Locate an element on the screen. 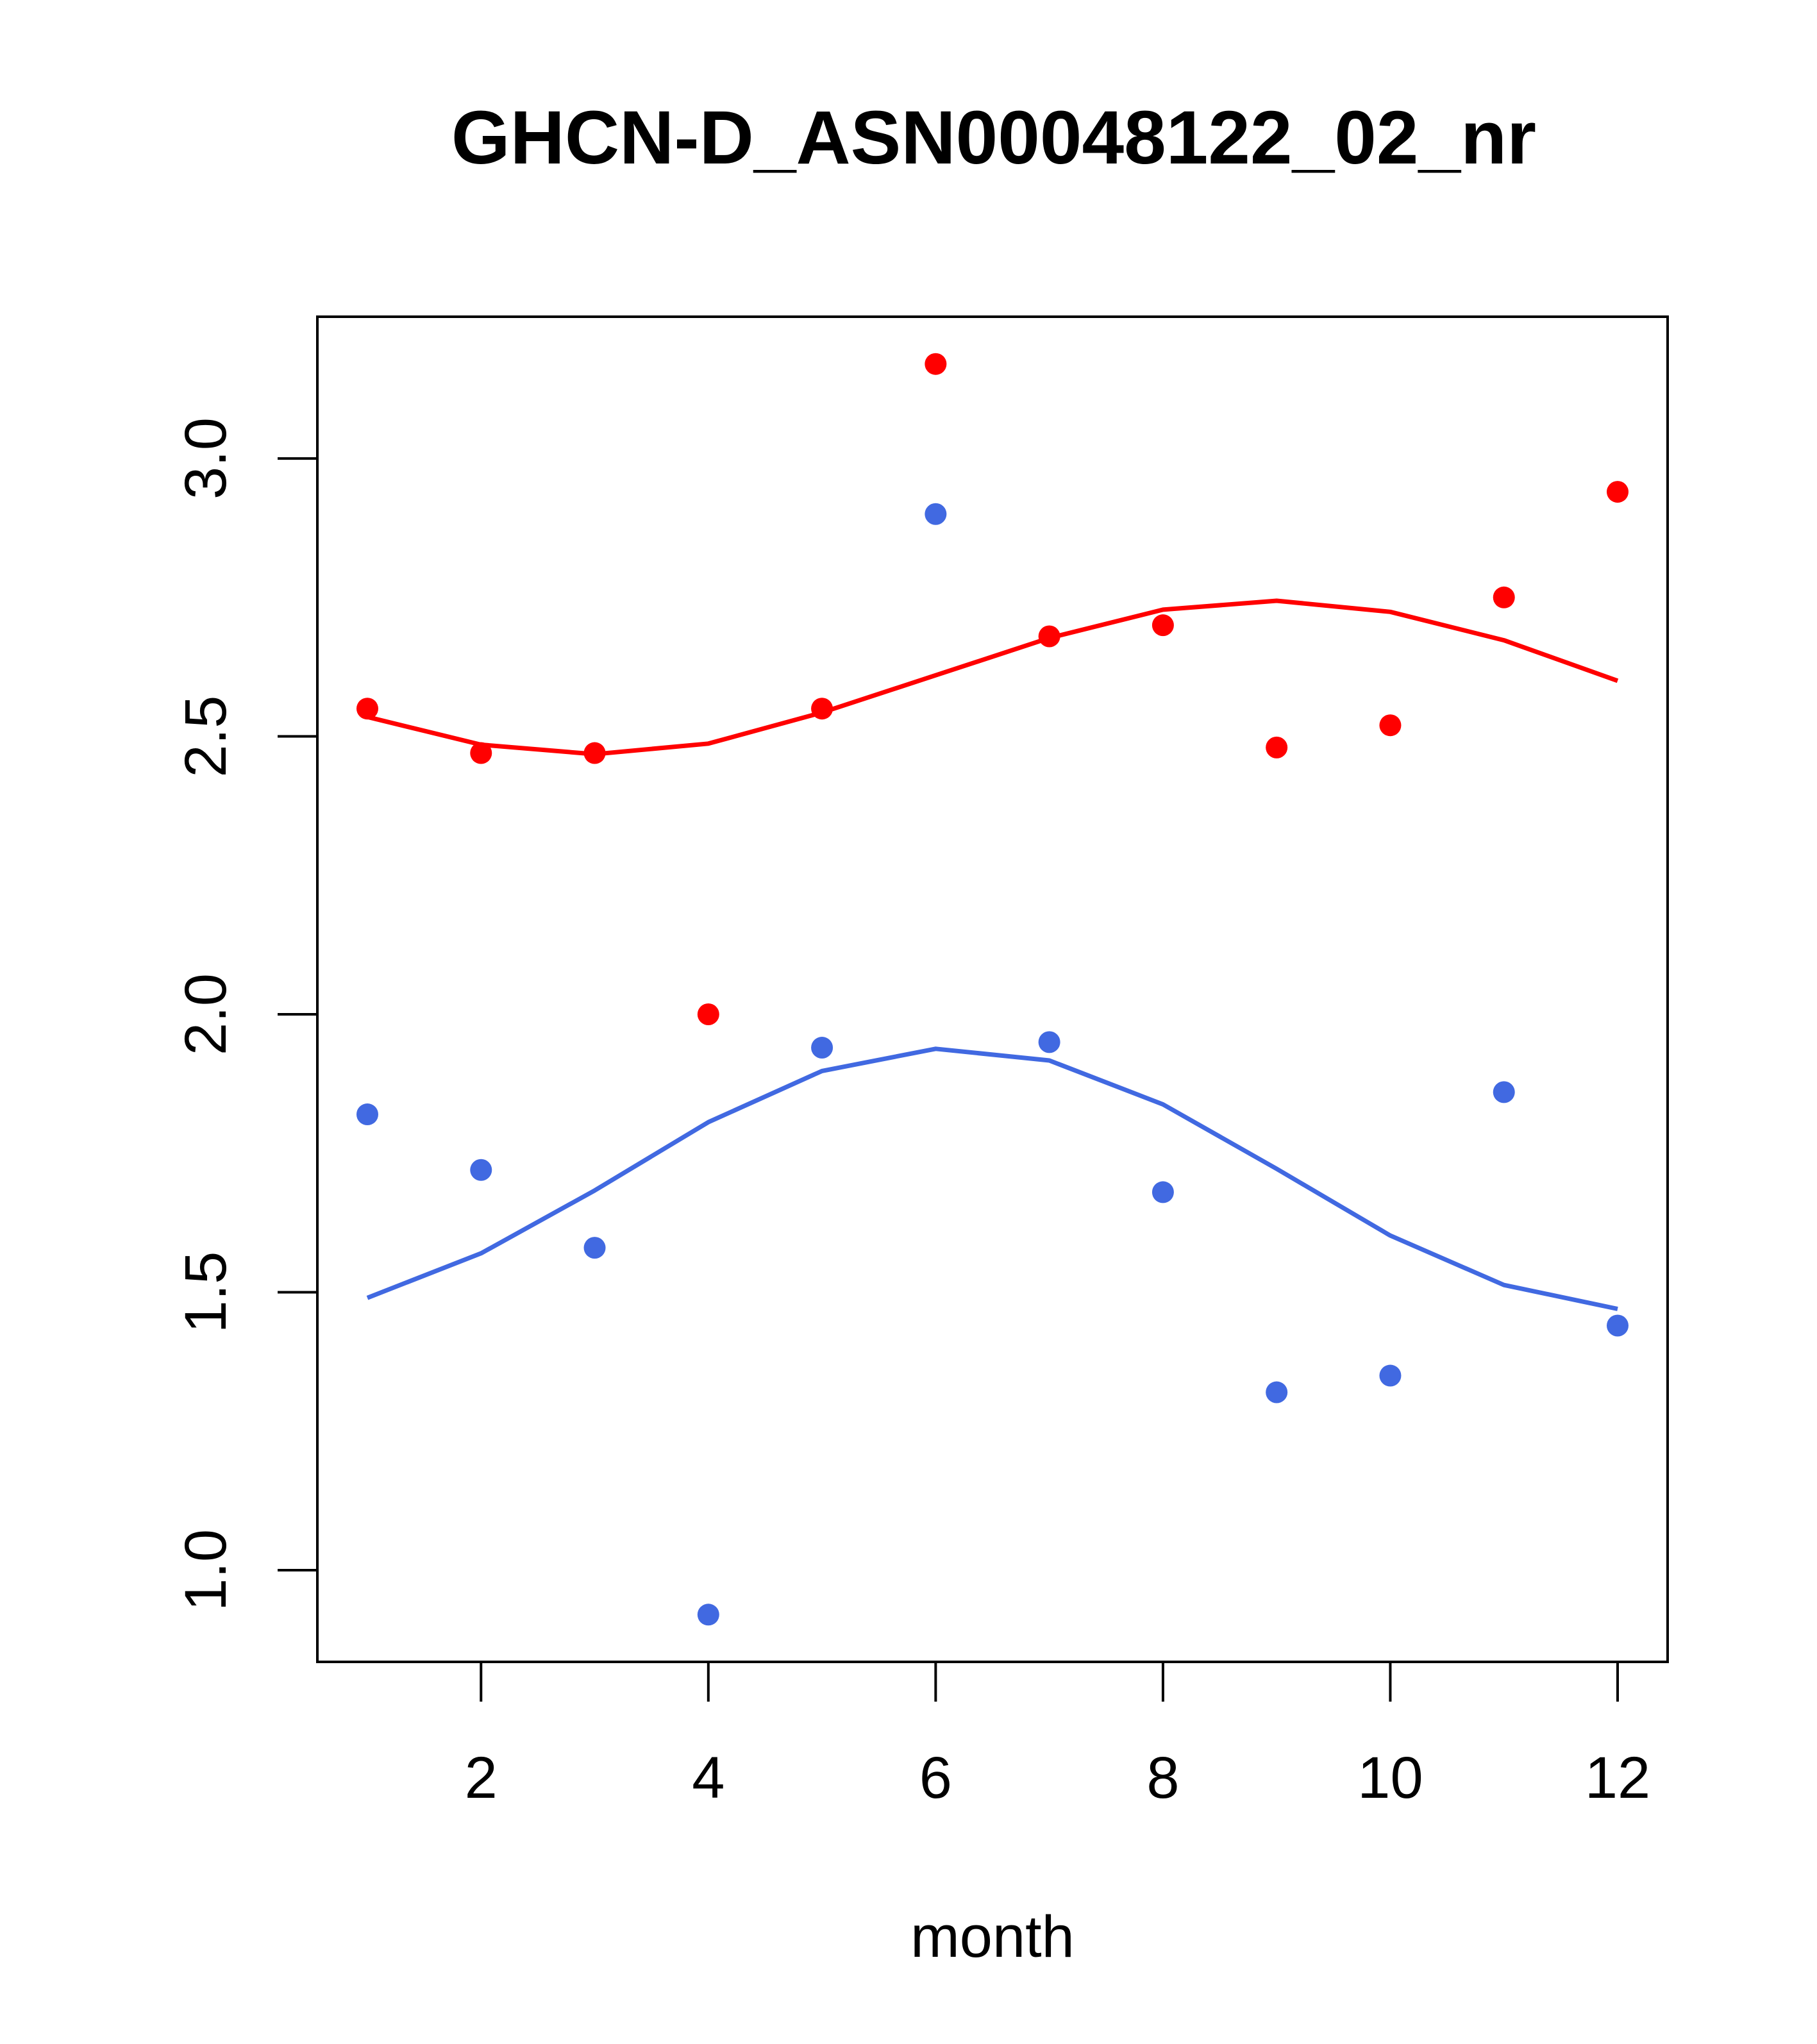  x-axis-label: month is located at coordinates (993, 1937).